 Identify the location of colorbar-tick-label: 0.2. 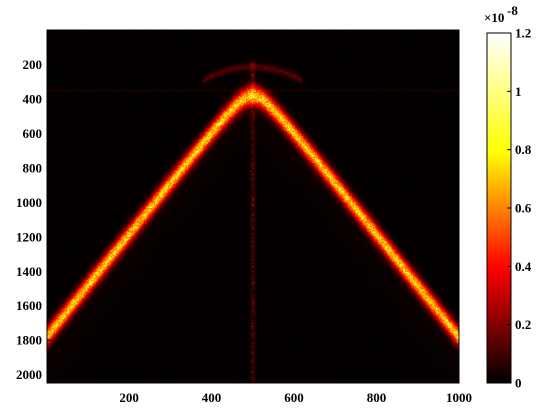
(523, 324).